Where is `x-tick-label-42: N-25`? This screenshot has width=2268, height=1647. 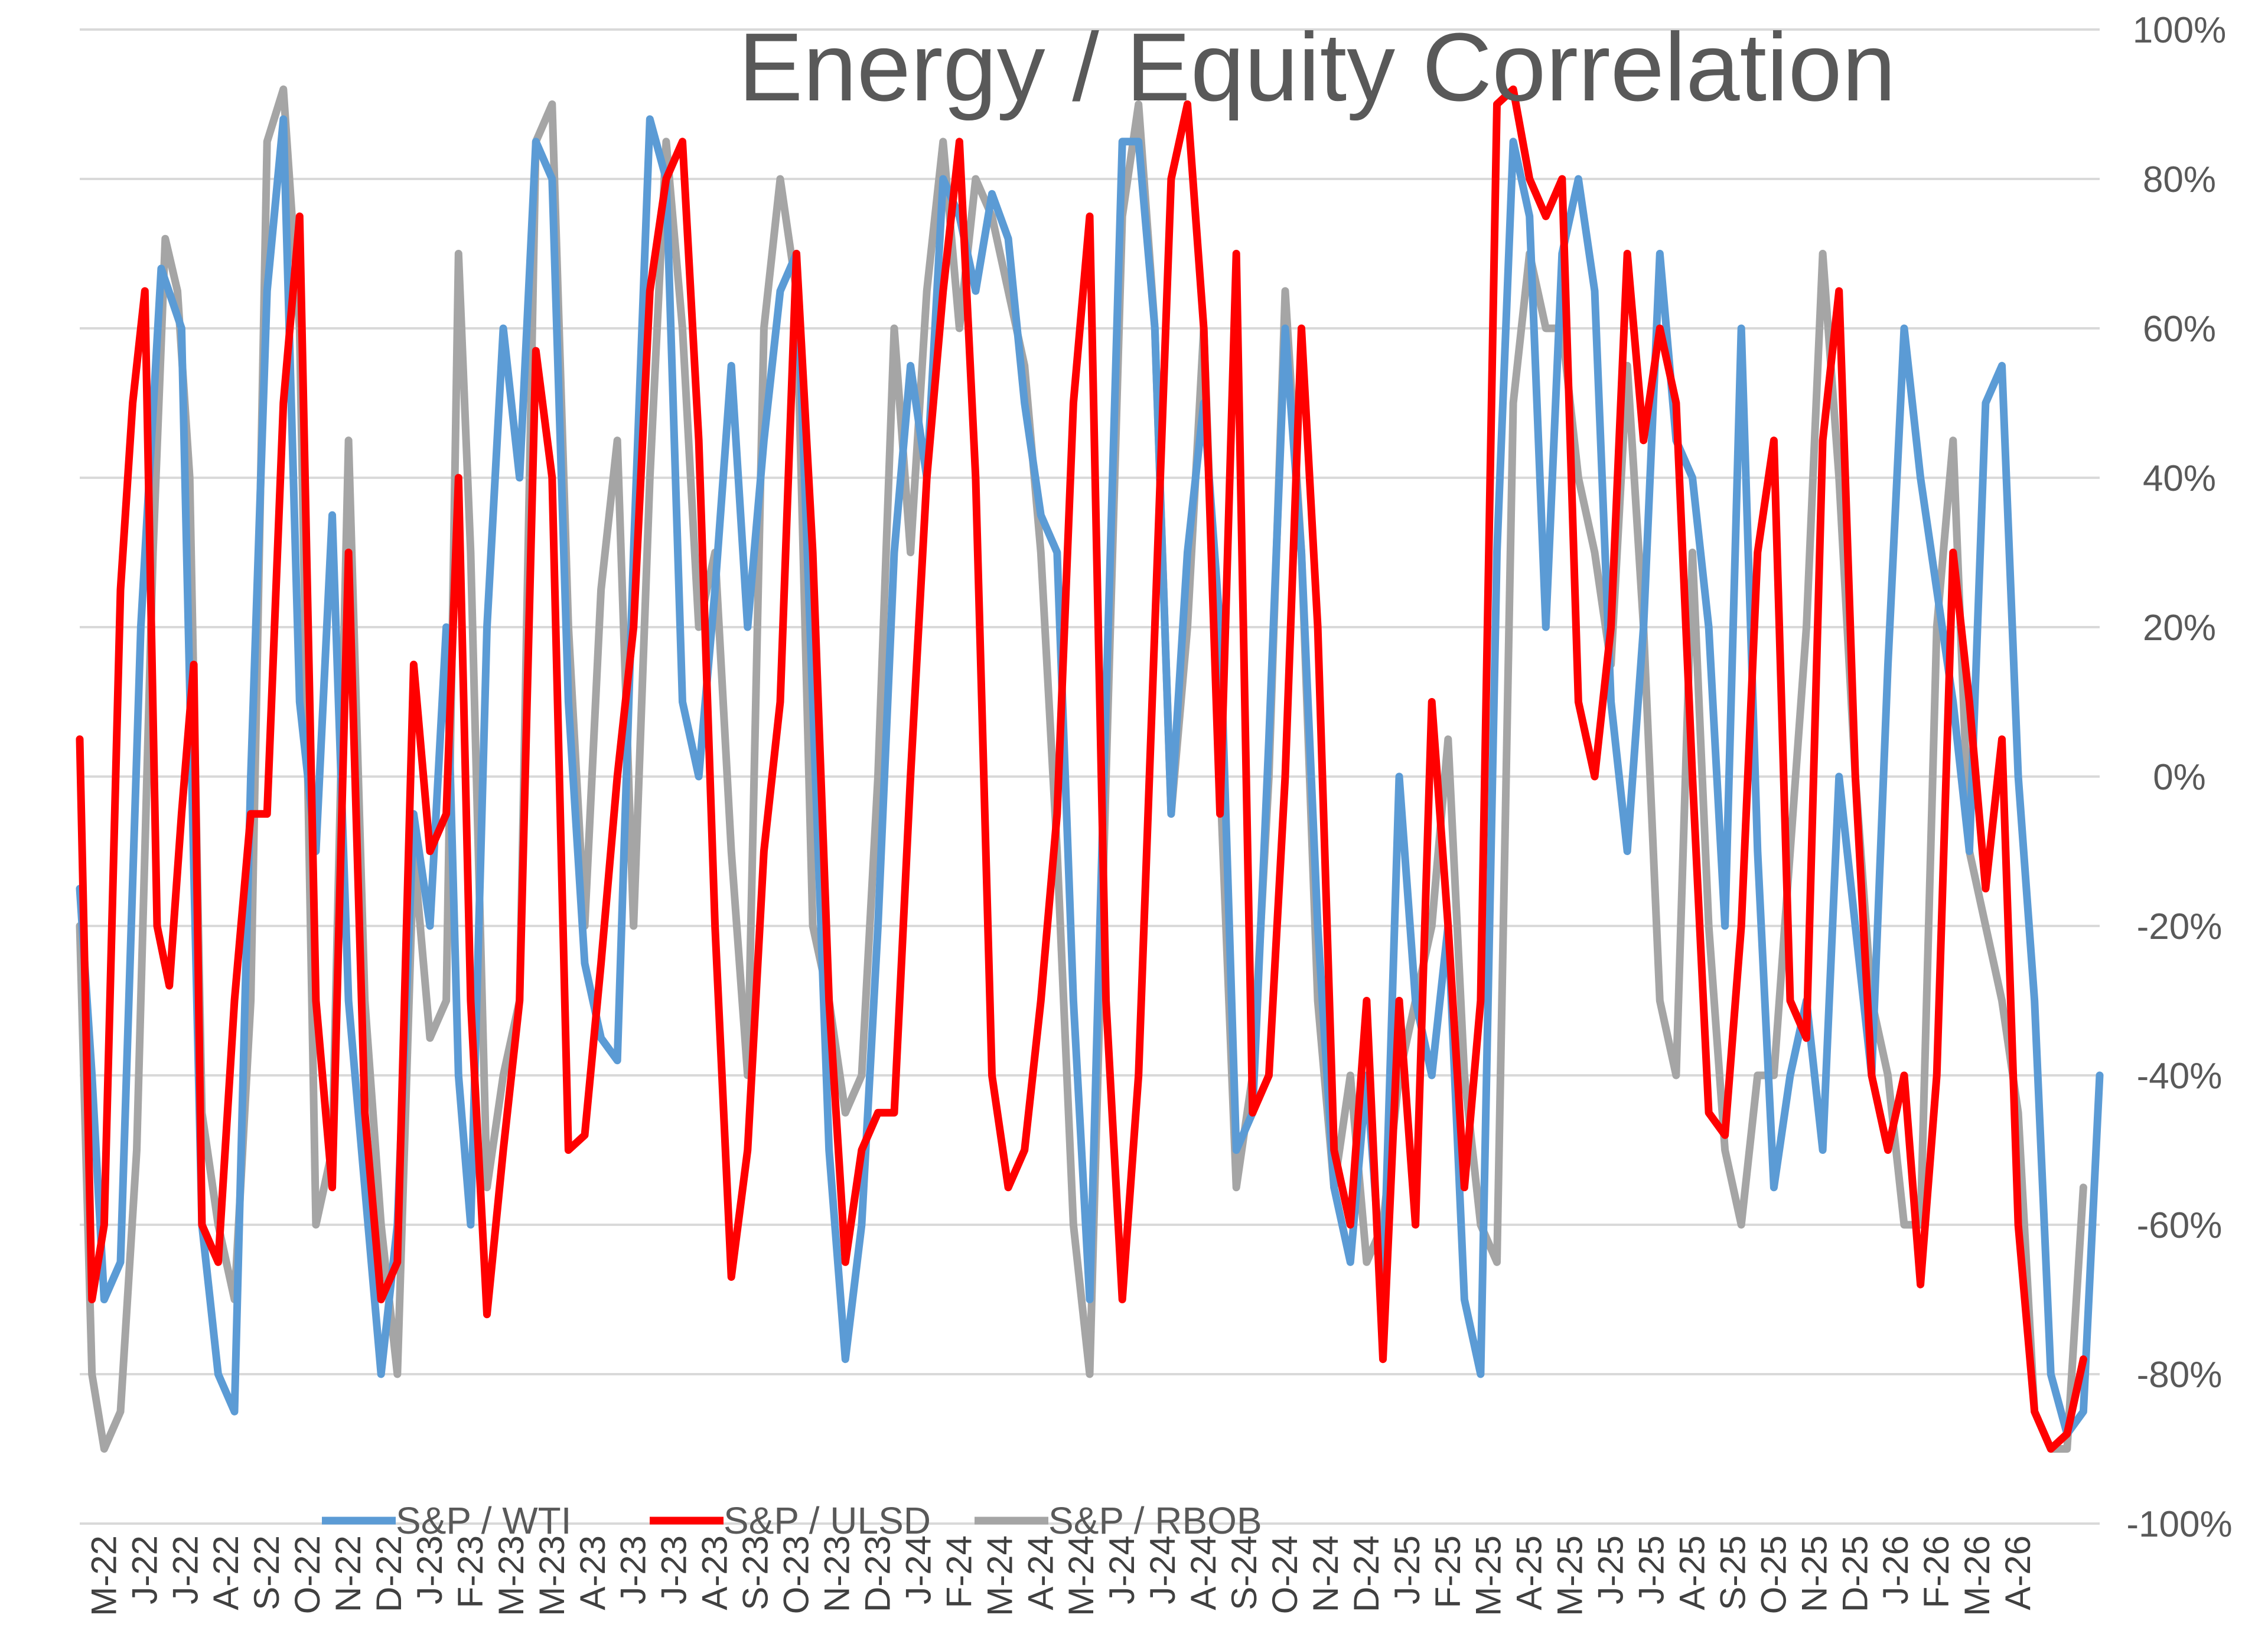 x-tick-label-42: N-25 is located at coordinates (1814, 1573).